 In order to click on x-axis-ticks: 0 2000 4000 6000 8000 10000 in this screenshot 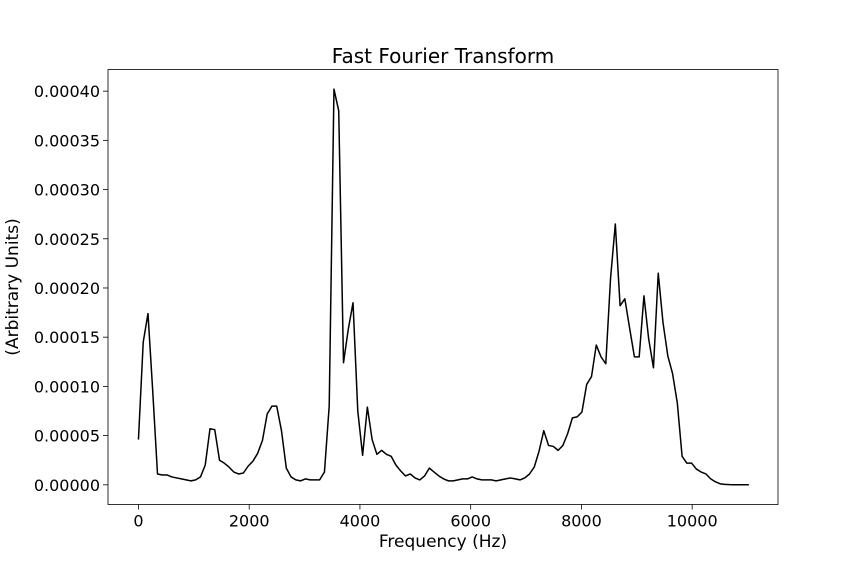, I will do `click(425, 517)`.